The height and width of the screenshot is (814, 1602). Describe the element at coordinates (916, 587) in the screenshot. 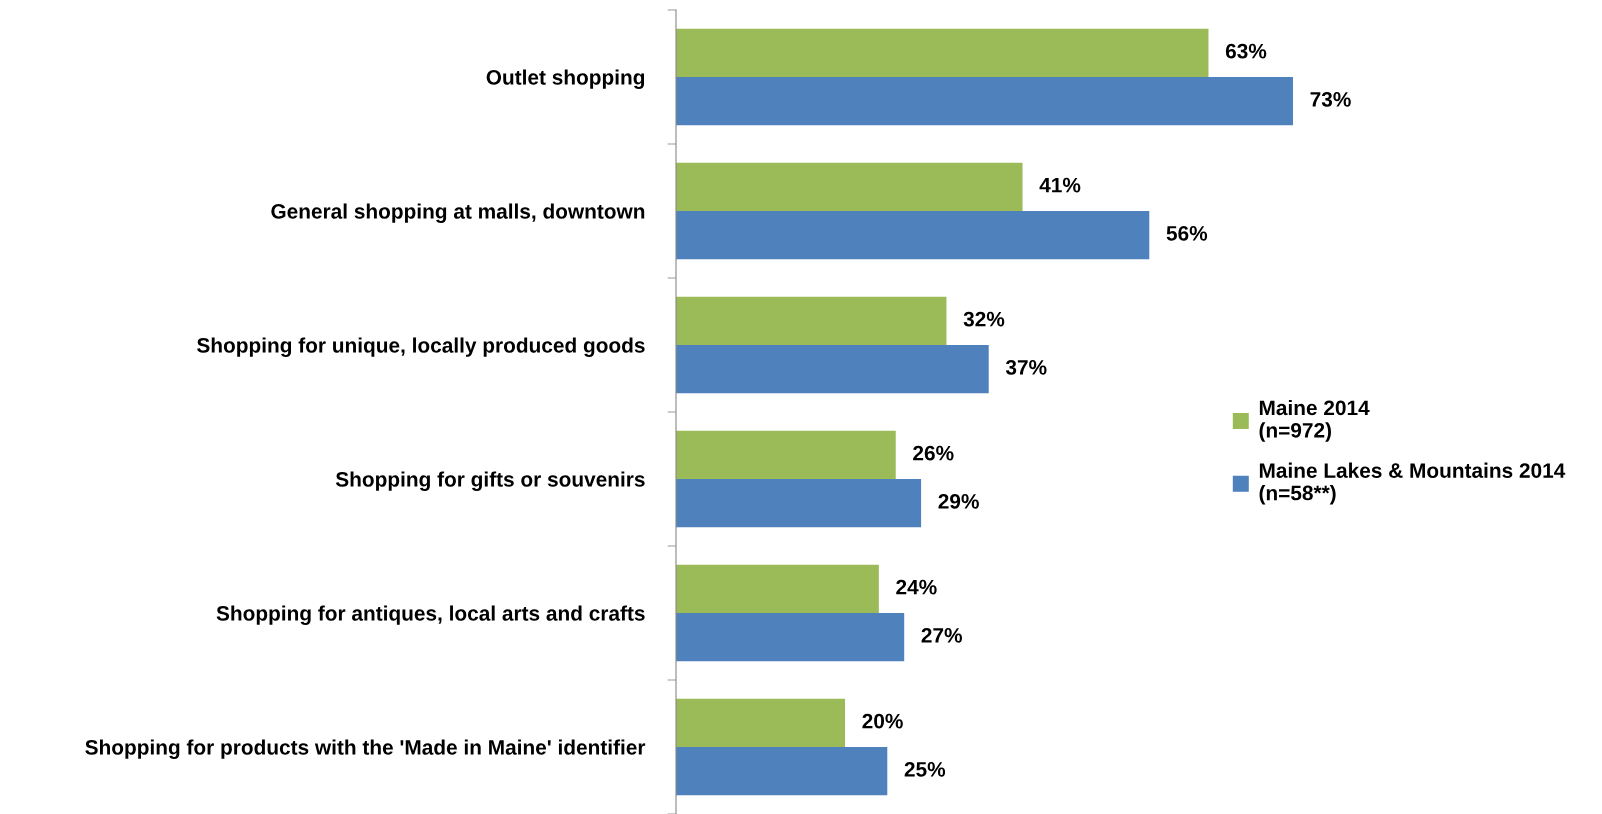

I see `data-label: 24%` at that location.